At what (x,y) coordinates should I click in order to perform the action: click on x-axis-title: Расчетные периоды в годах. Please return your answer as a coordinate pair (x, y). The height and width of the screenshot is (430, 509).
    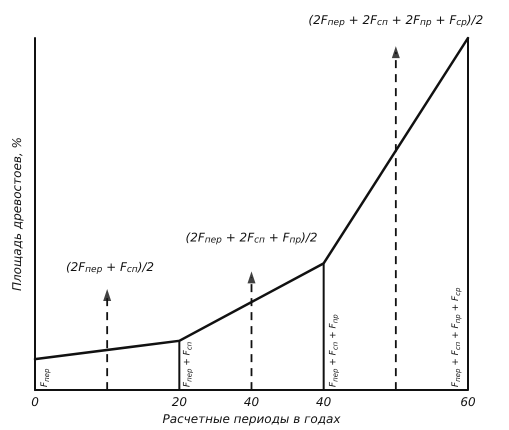
    Looking at the image, I should click on (252, 419).